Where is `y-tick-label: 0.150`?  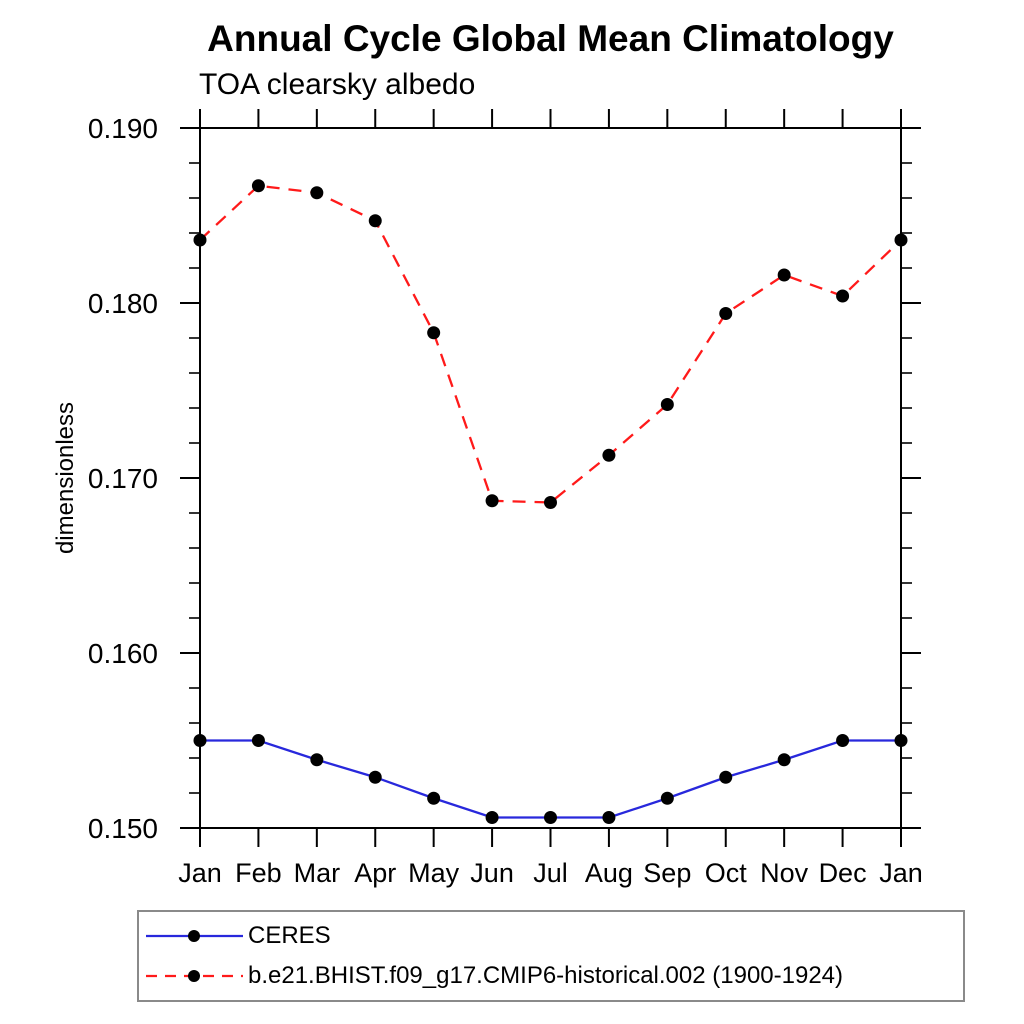 y-tick-label: 0.150 is located at coordinates (123, 828).